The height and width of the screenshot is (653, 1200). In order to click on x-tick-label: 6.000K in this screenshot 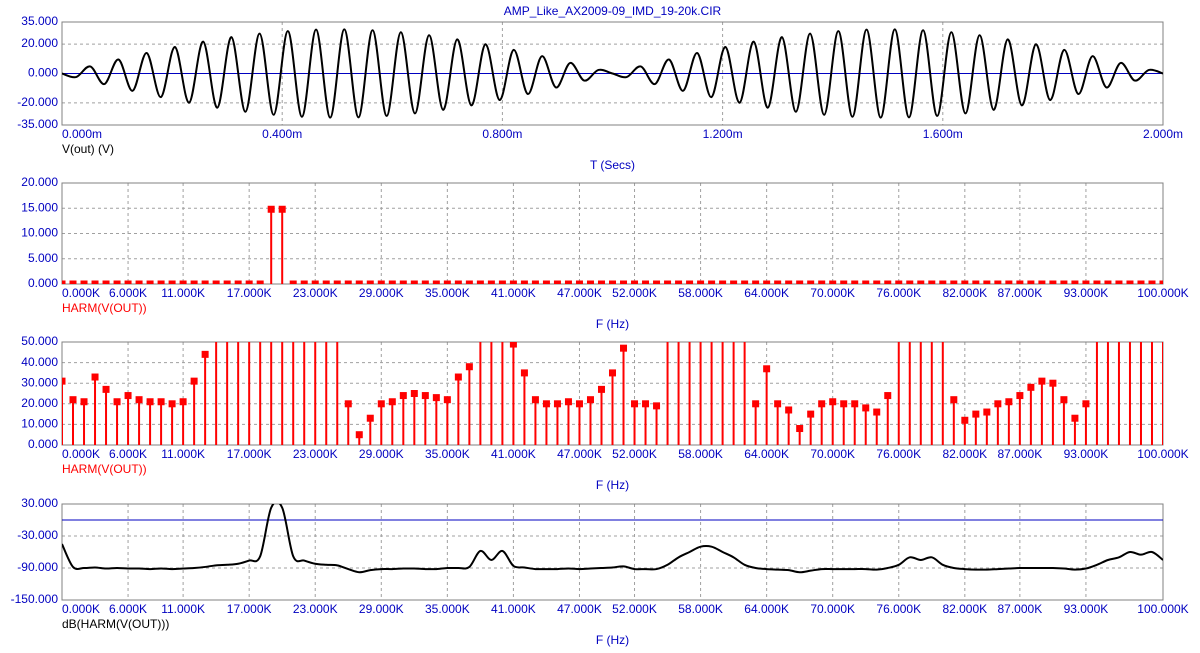, I will do `click(128, 454)`.